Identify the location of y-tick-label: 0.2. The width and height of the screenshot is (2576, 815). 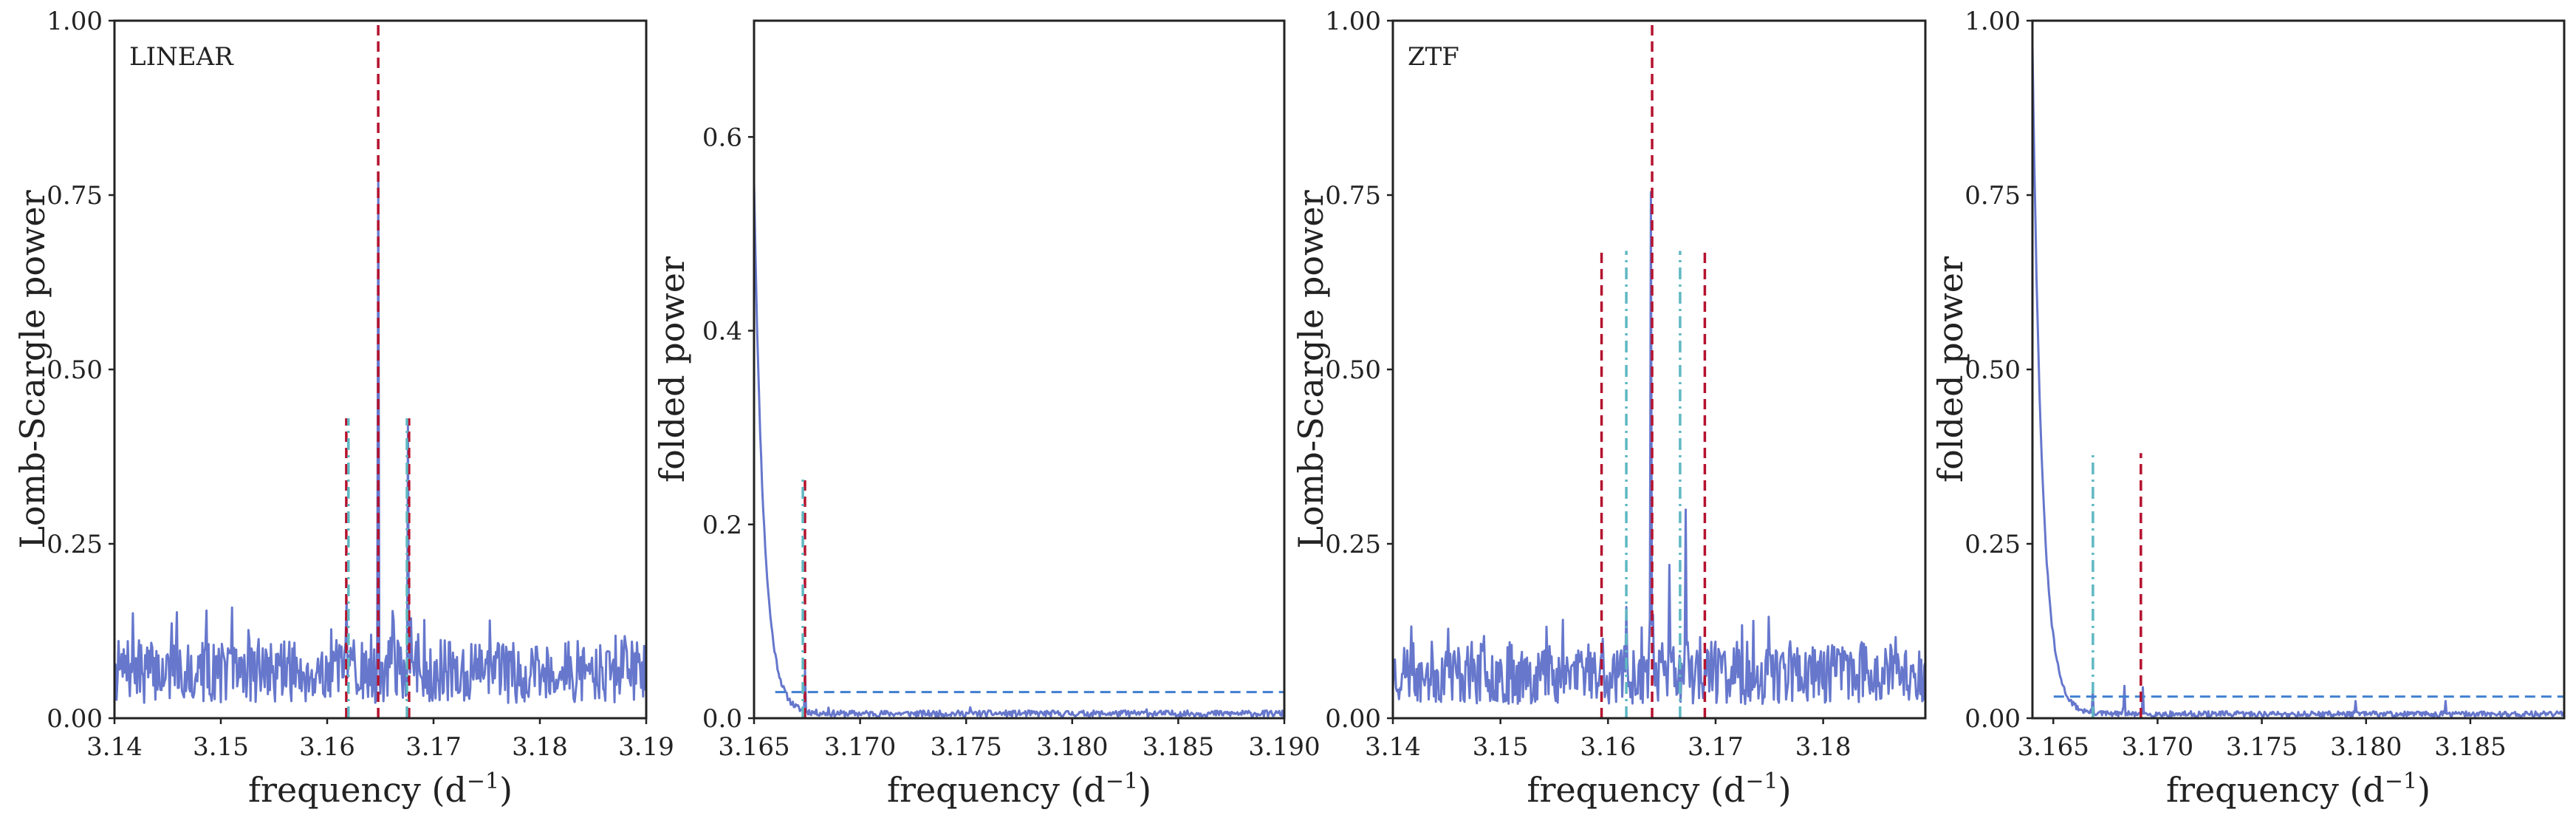
(722, 525).